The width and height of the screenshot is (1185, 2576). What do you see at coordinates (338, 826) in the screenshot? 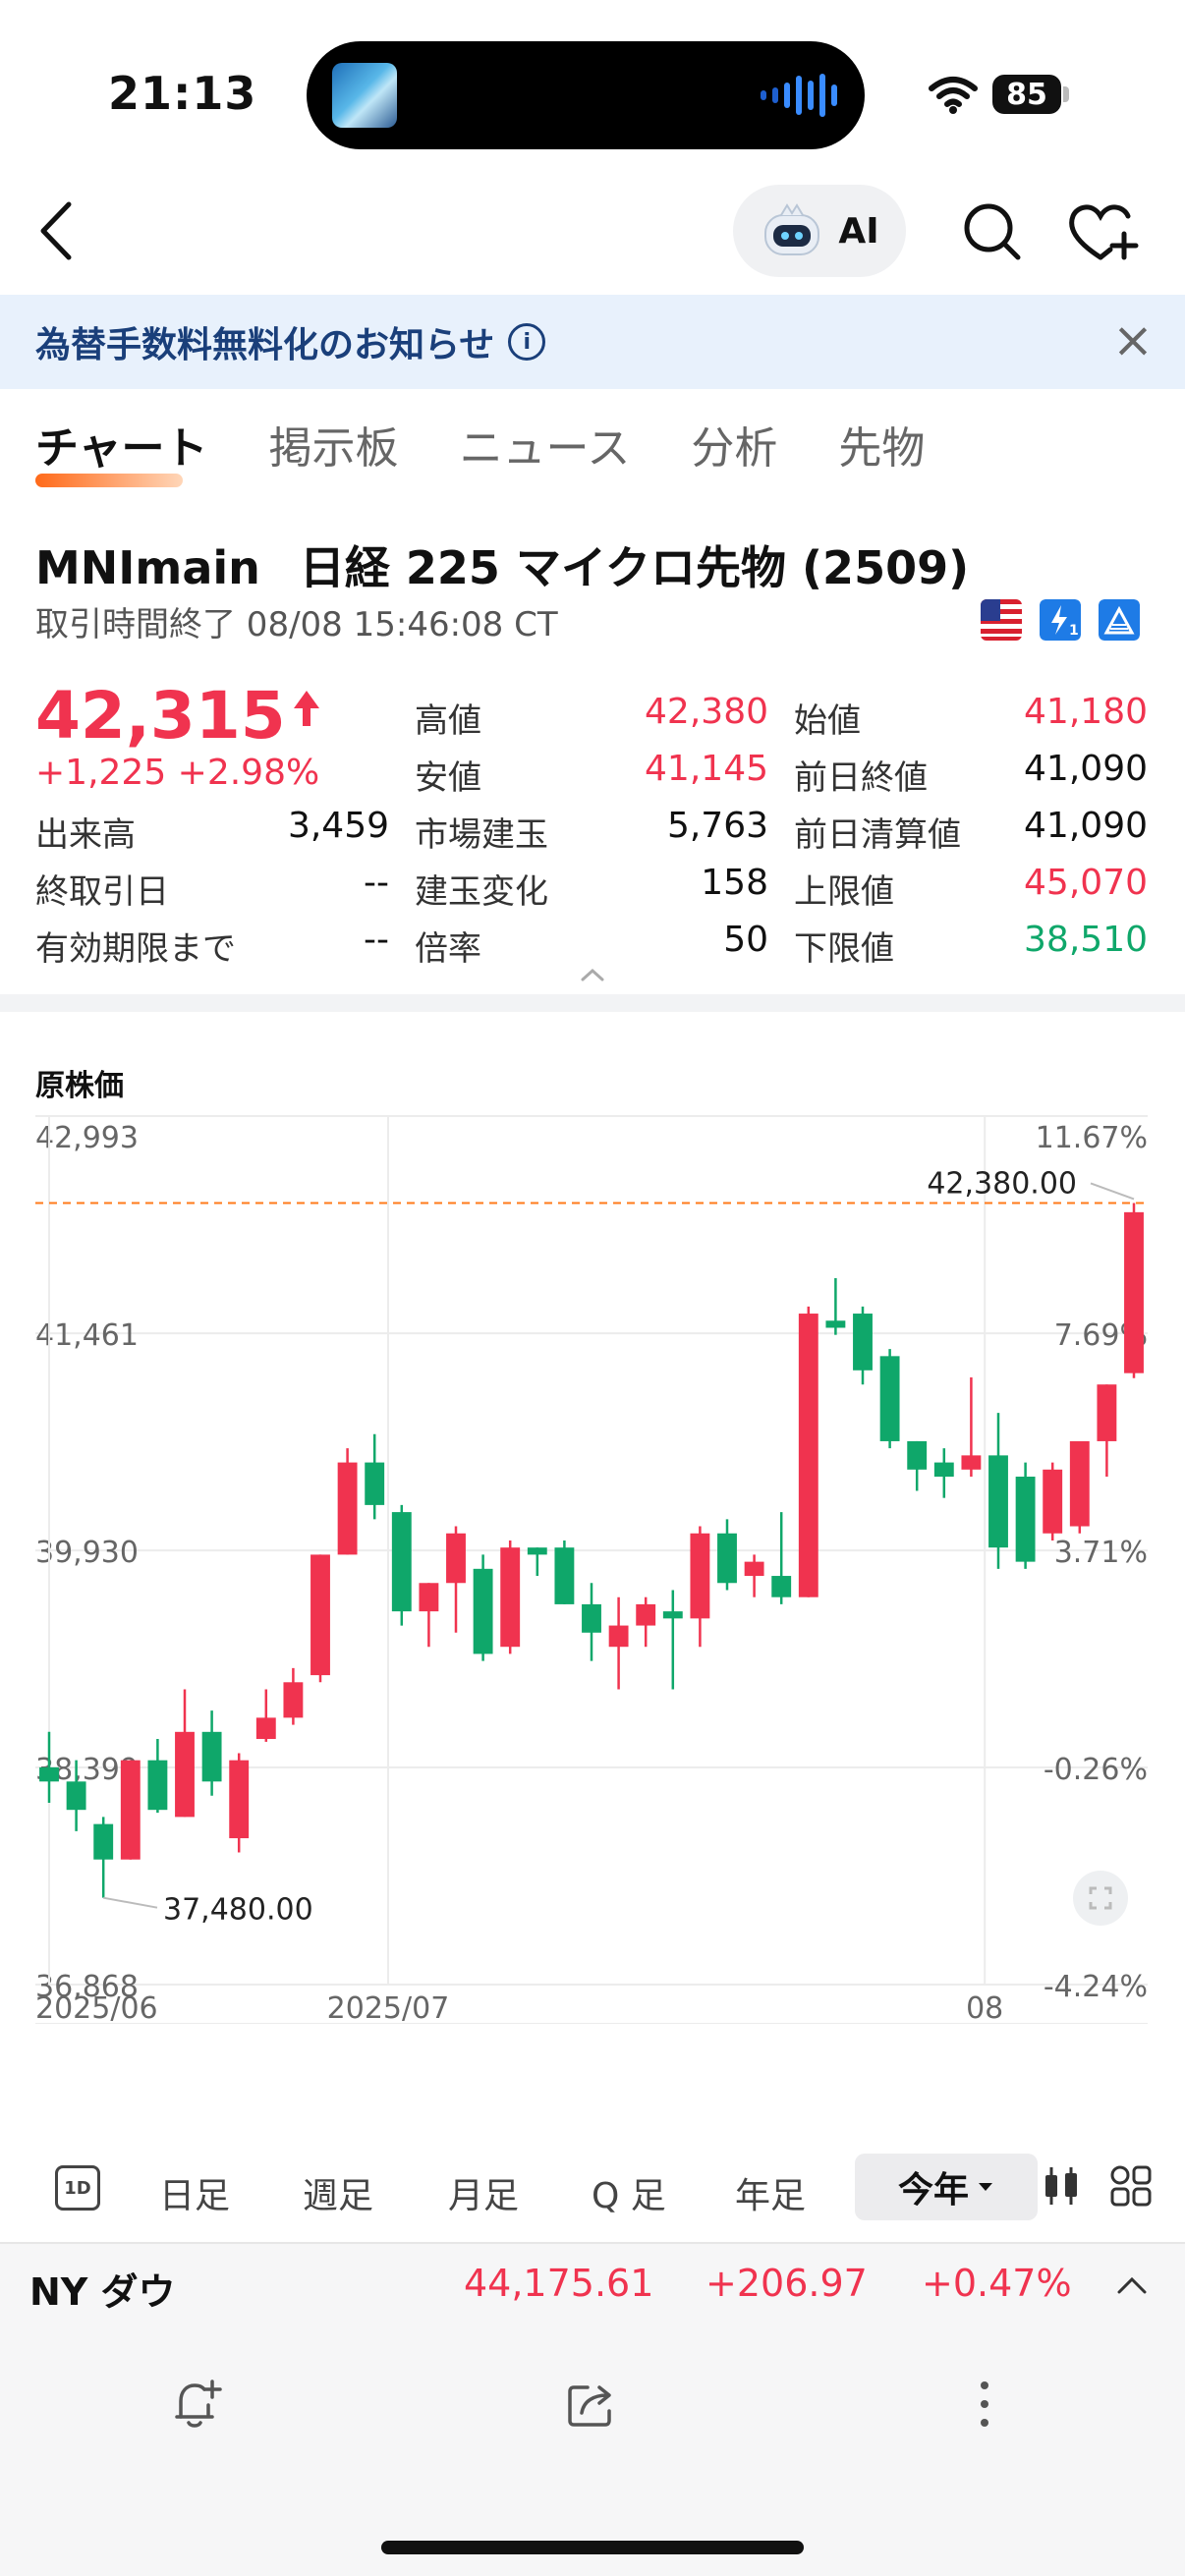
I see `stat-value-volume: 3,459` at bounding box center [338, 826].